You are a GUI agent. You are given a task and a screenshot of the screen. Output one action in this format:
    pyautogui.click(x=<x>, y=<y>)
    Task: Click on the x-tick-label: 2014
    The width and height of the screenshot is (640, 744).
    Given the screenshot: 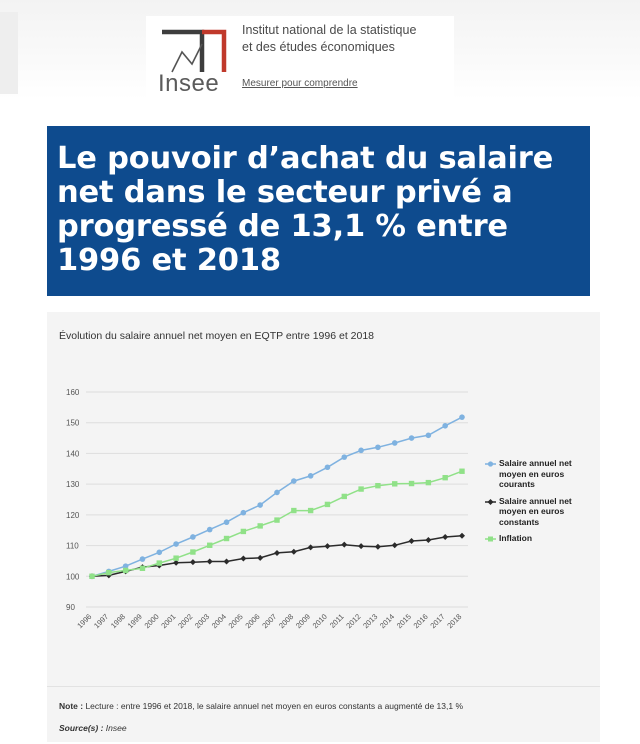 What is the action you would take?
    pyautogui.click(x=387, y=621)
    